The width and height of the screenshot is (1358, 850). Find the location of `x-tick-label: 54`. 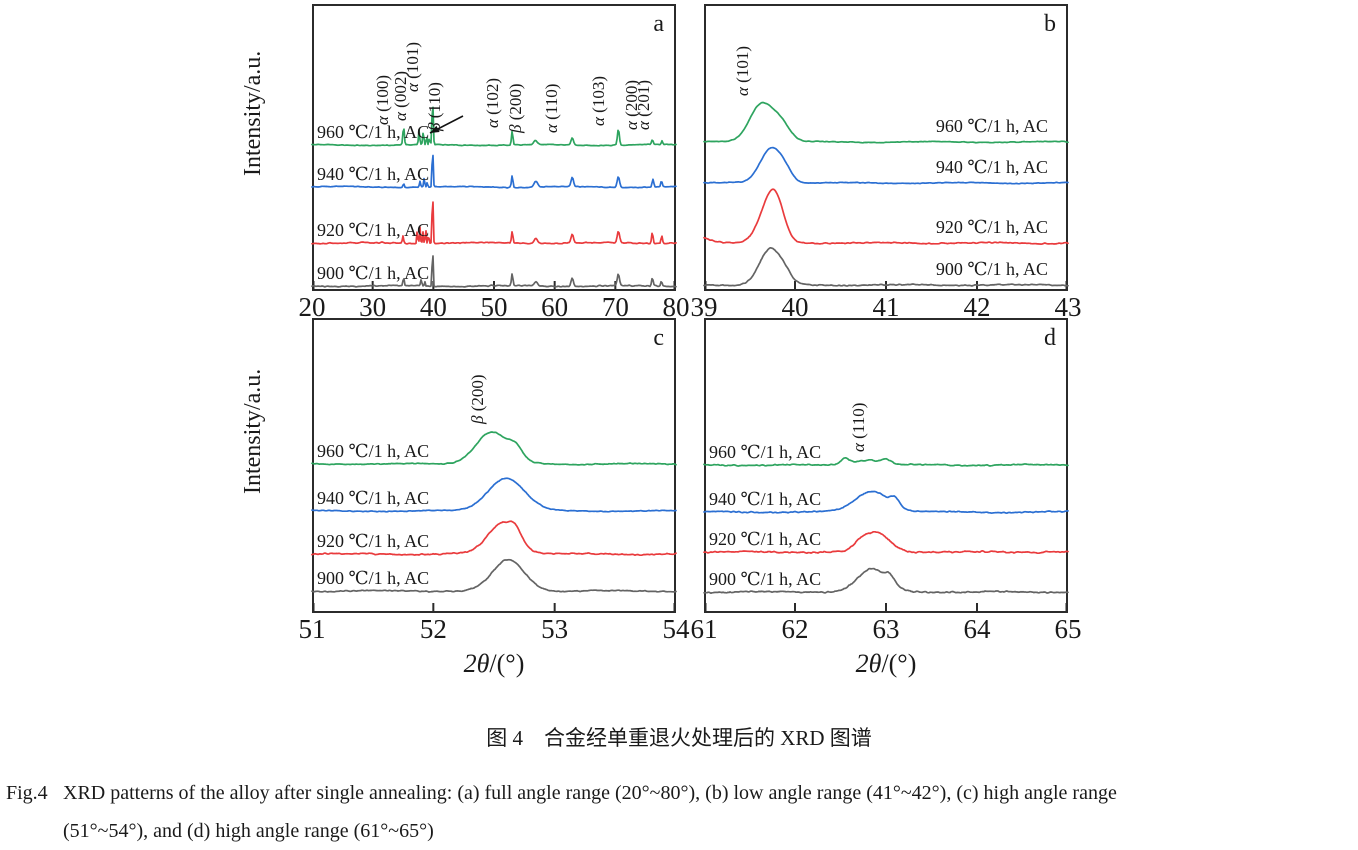

x-tick-label: 54 is located at coordinates (676, 629).